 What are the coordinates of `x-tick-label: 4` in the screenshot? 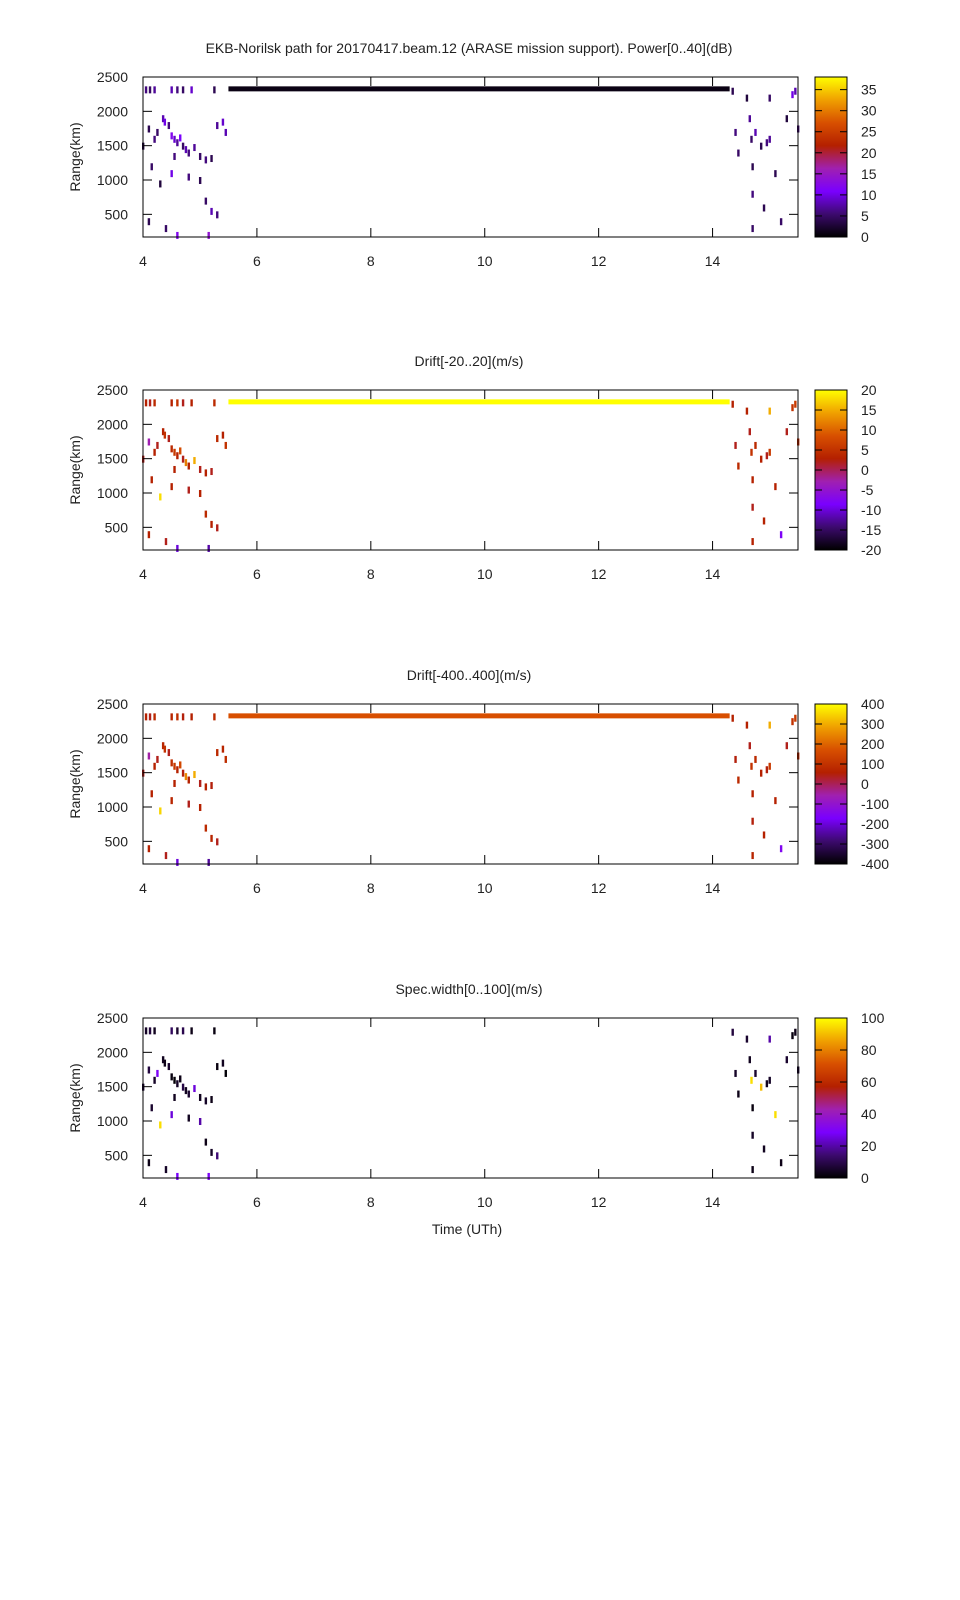 It's located at (143, 261).